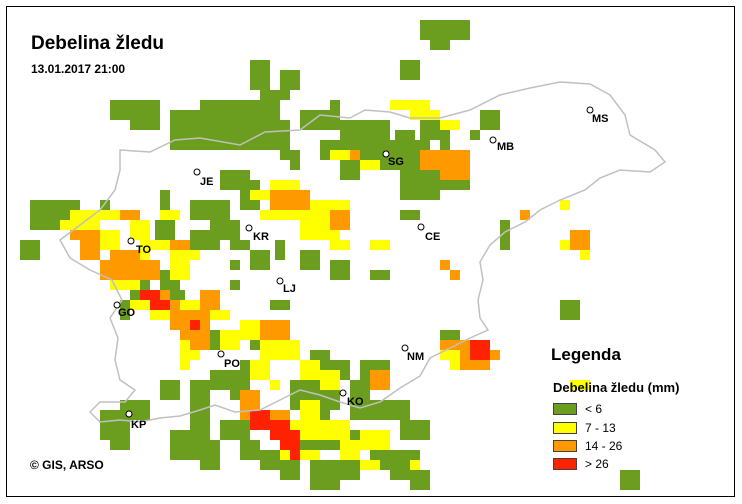  I want to click on legend-item-lt6: < 6, so click(577, 409).